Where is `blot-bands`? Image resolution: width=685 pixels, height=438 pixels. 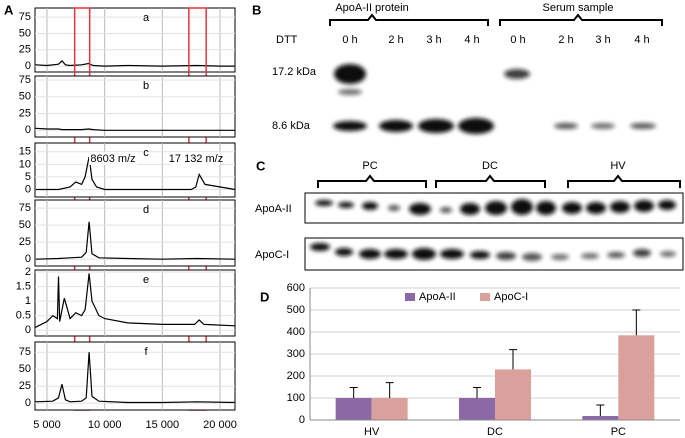 blot-bands is located at coordinates (493, 230).